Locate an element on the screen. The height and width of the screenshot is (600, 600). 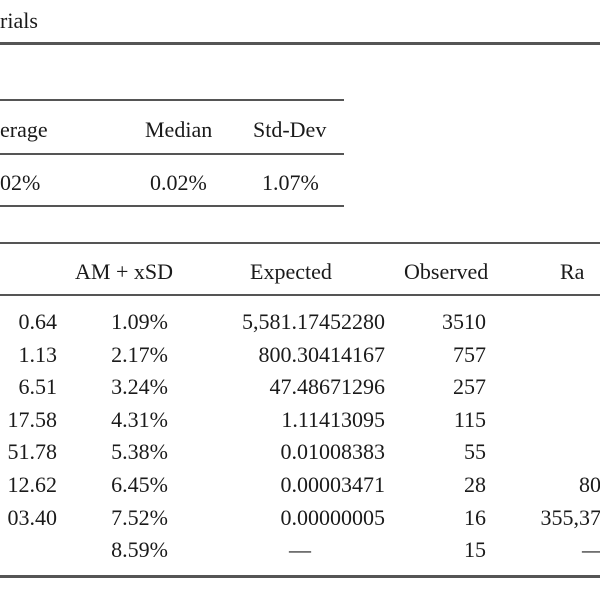
header-observed: Observed is located at coordinates (446, 271).